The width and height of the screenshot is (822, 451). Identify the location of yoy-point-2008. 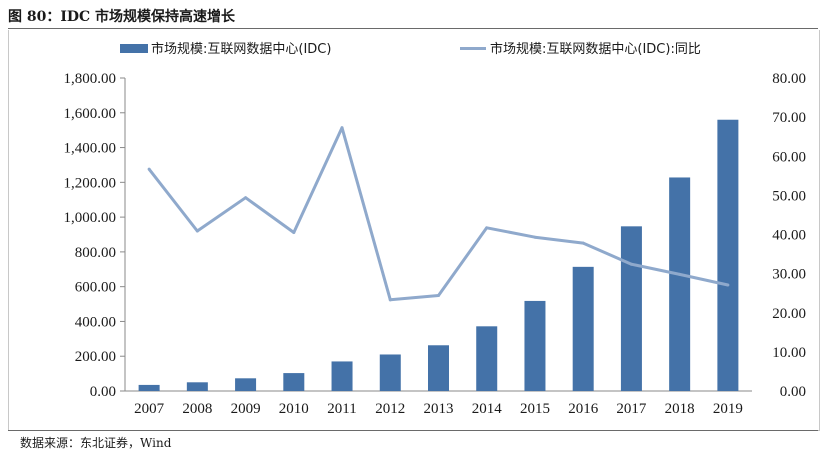
(197, 231).